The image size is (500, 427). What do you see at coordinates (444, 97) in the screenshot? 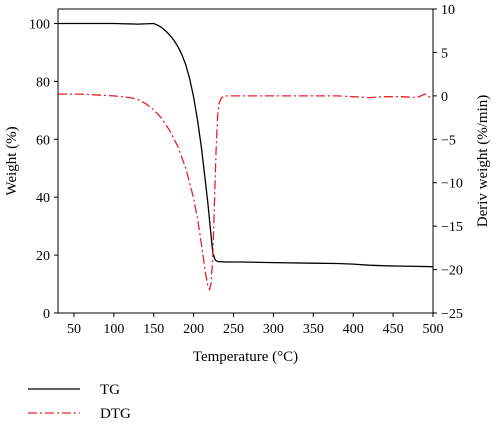
I see `right-y-tick-label: 0` at bounding box center [444, 97].